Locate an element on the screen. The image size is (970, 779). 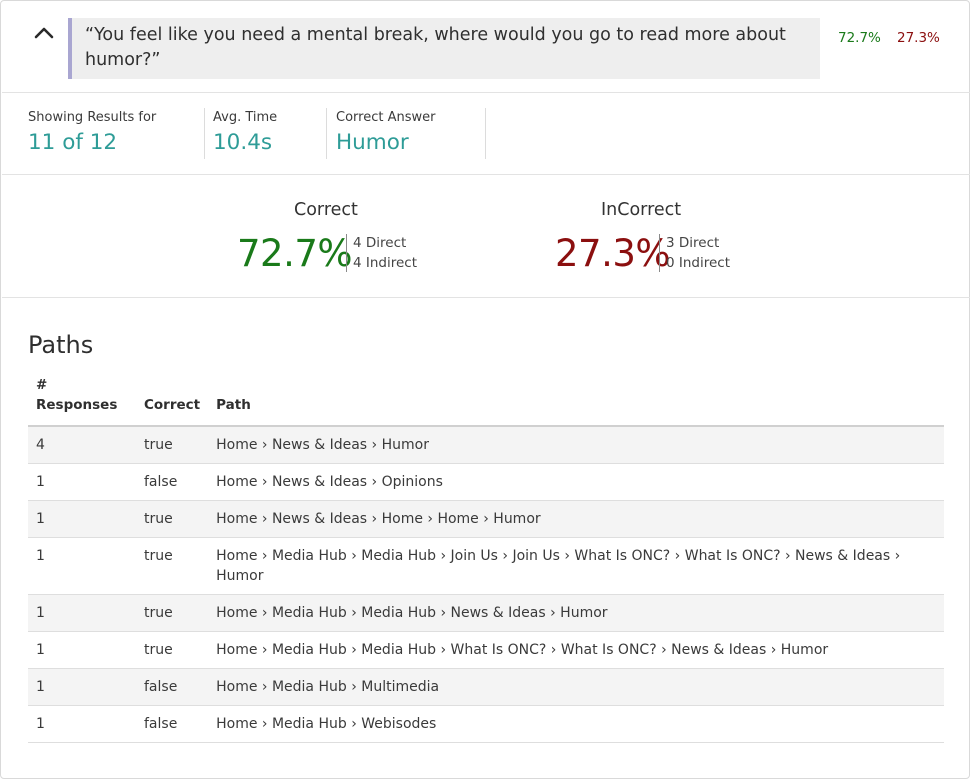
table-header-row: # Responses Correct Path is located at coordinates (486, 401).